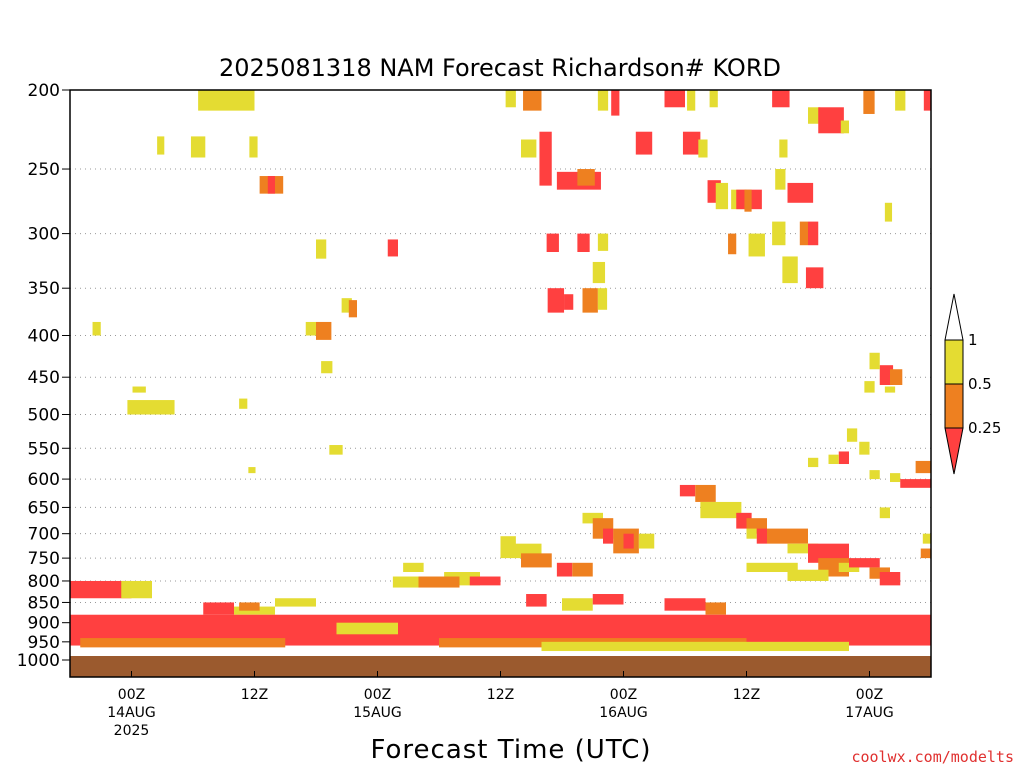 Image resolution: width=1024 pixels, height=768 pixels. I want to click on y-tick-label-800: 800, so click(44, 582).